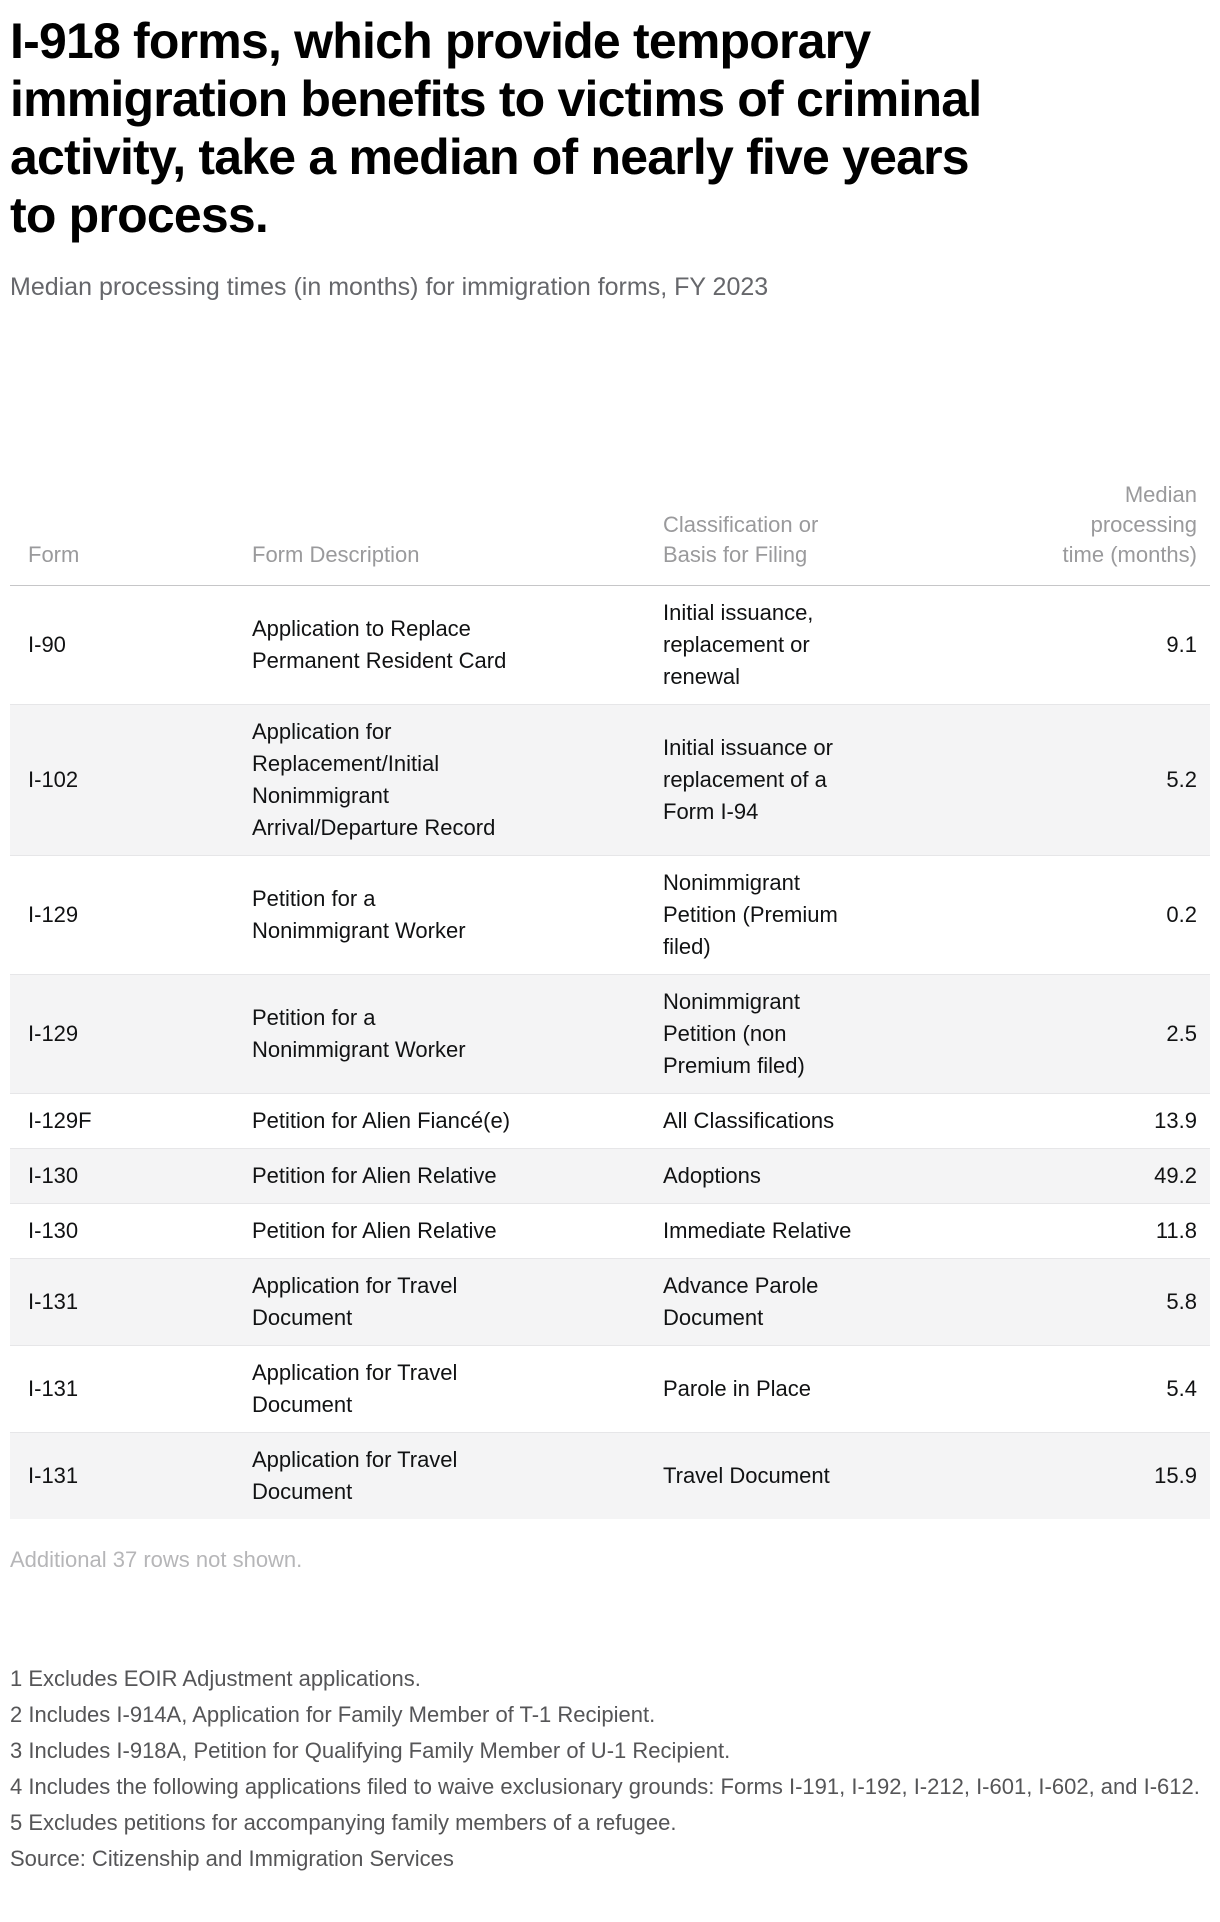 The width and height of the screenshot is (1220, 1922). Describe the element at coordinates (1059, 1475) in the screenshot. I see `cell-median: 15.9` at that location.